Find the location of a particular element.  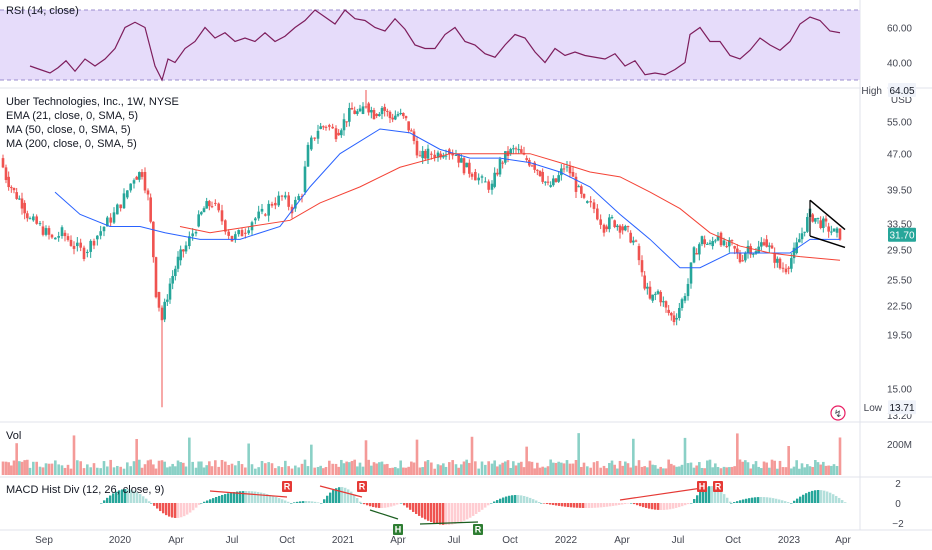

rsi-title: RSI (14, close) is located at coordinates (42, 11).